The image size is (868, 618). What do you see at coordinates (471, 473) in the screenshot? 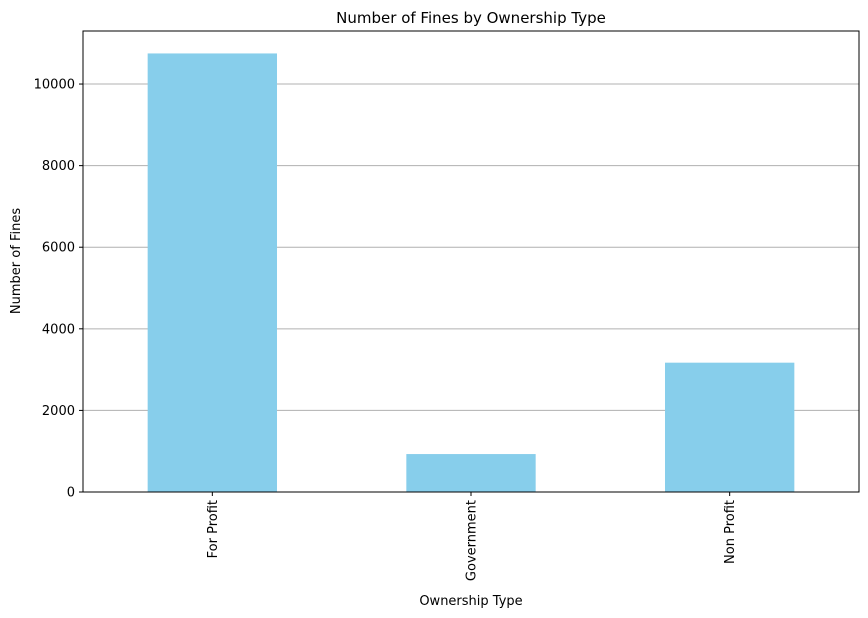
I see `bar-government` at bounding box center [471, 473].